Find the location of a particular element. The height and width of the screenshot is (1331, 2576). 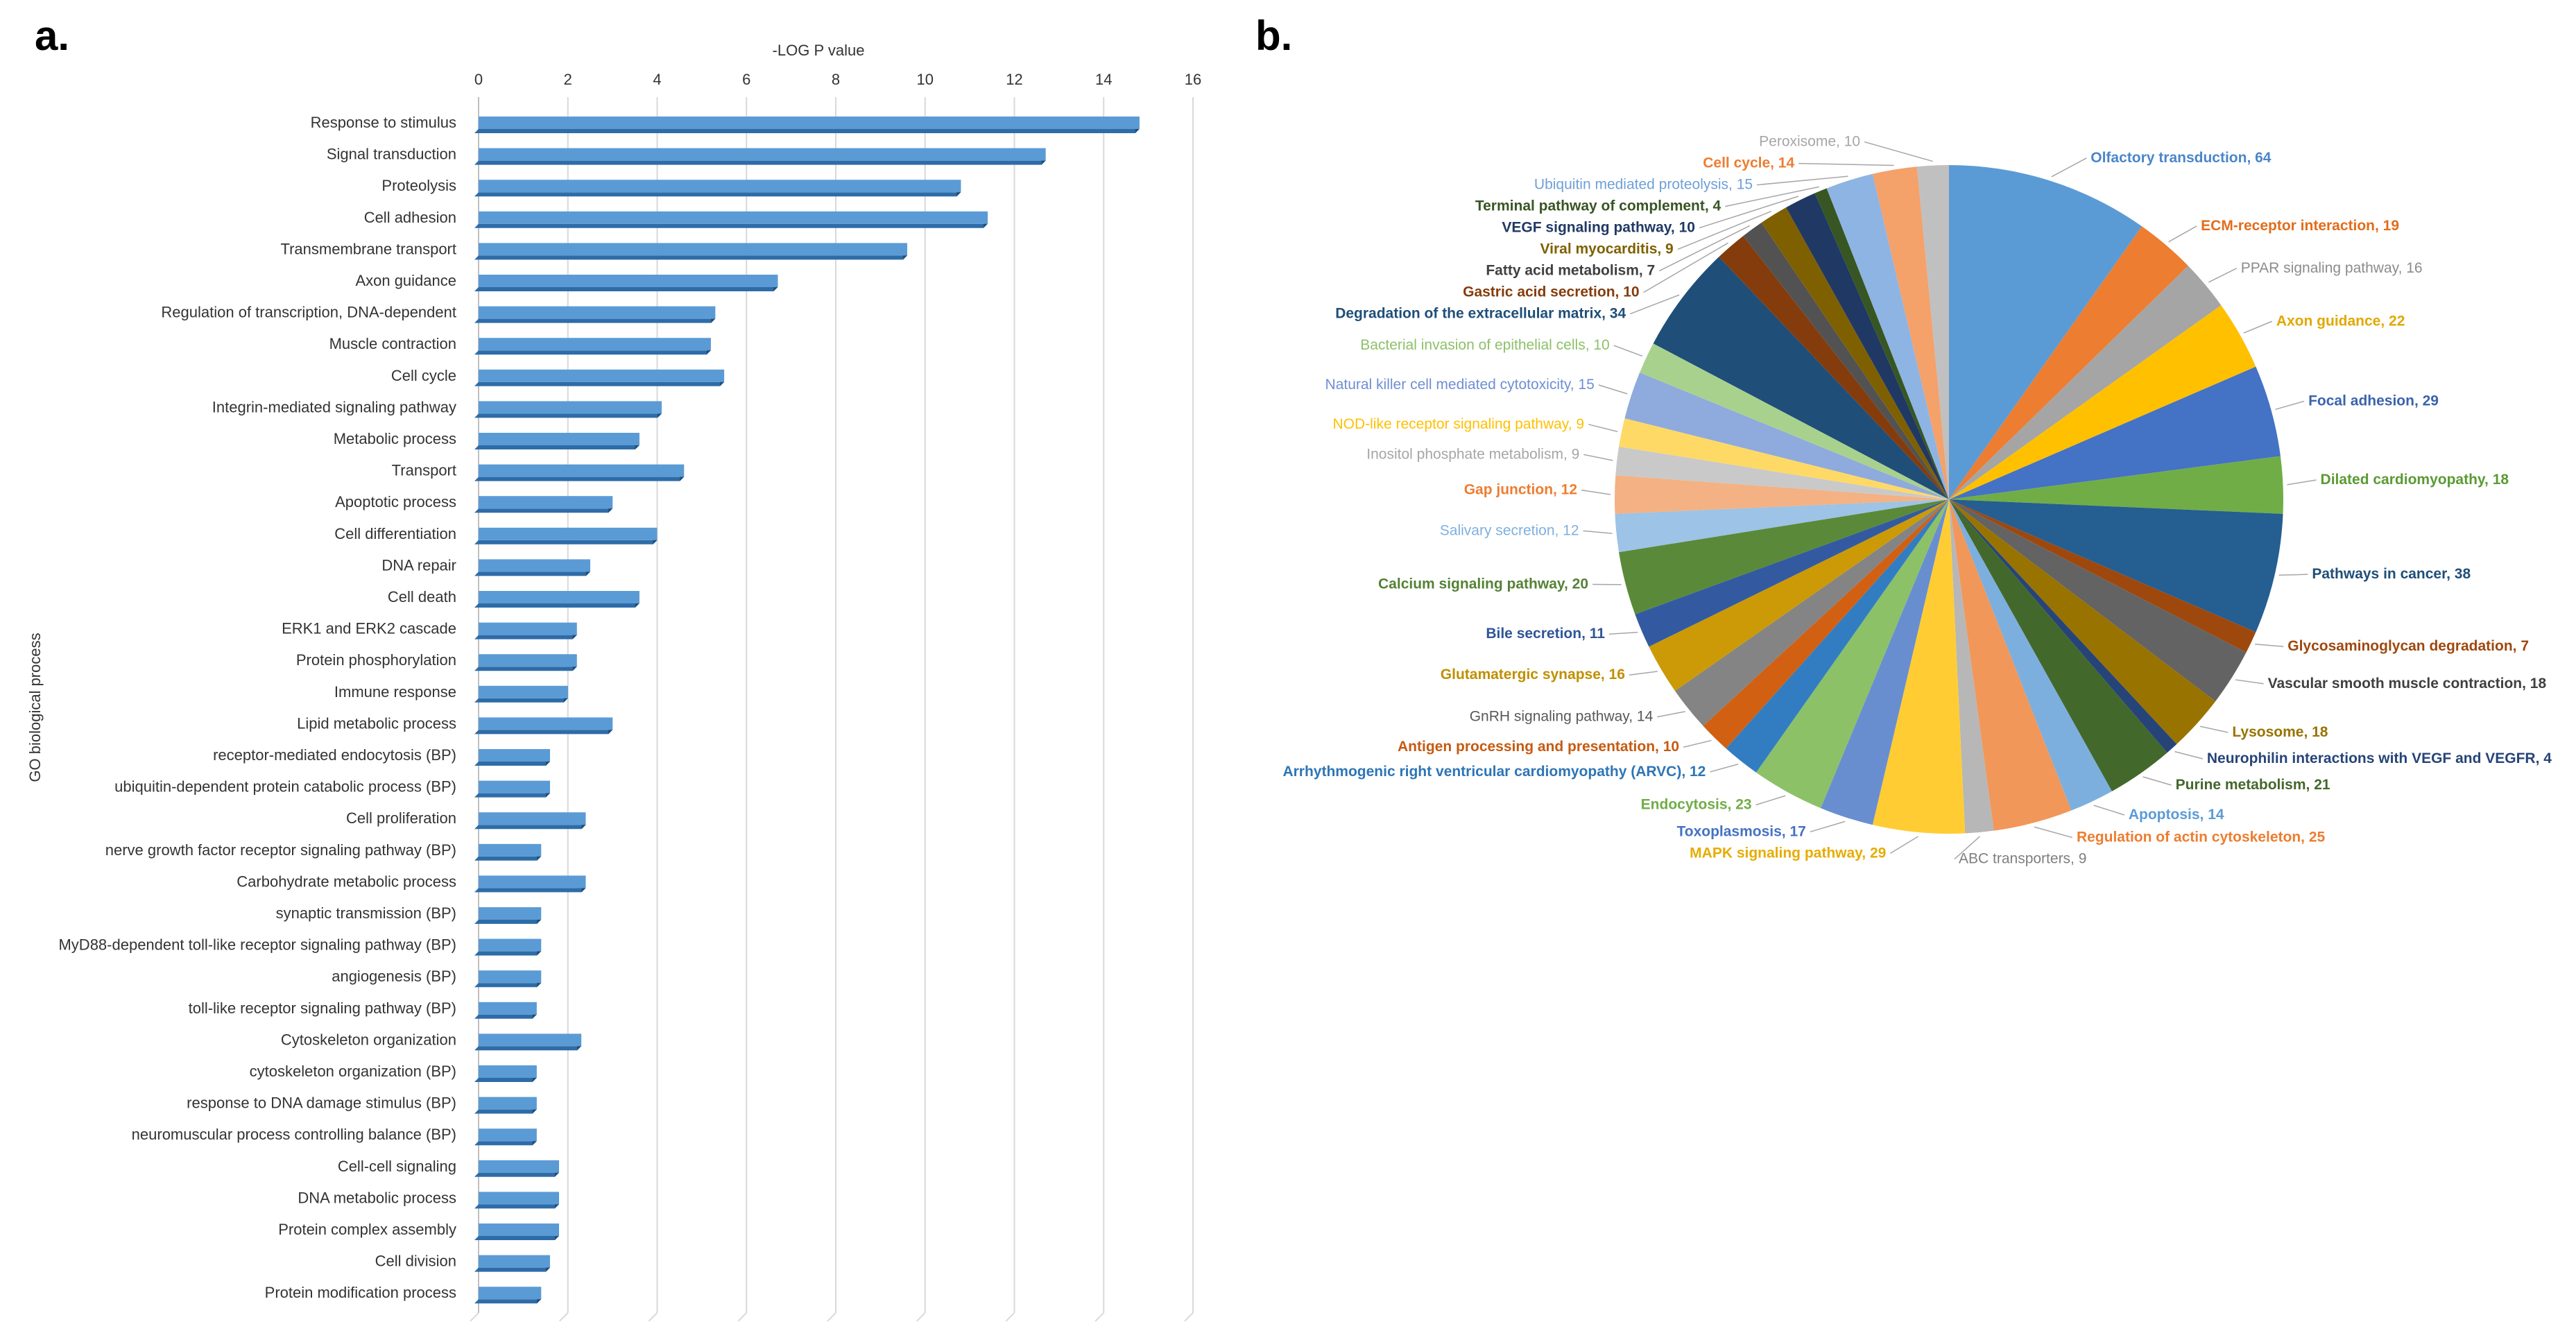

pie-label: Apoptosis, 14 is located at coordinates (2176, 815).